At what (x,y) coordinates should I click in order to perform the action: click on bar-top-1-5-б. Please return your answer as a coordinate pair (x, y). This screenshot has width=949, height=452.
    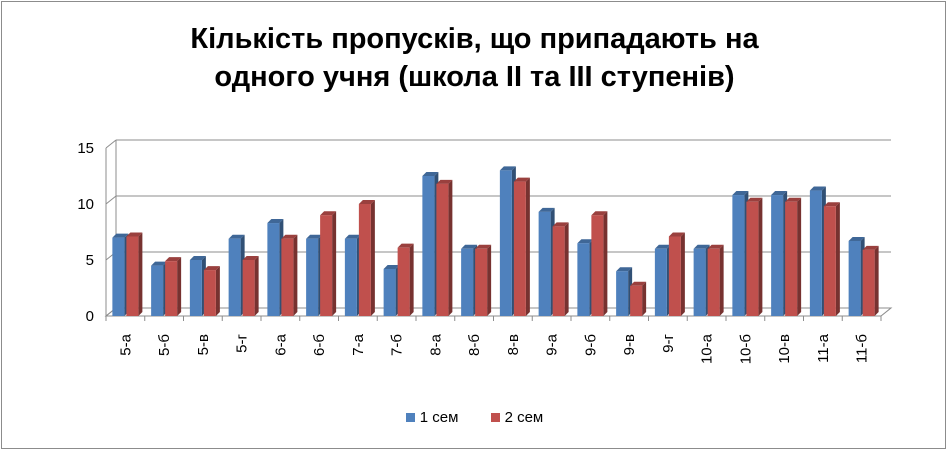
    Looking at the image, I should click on (159, 263).